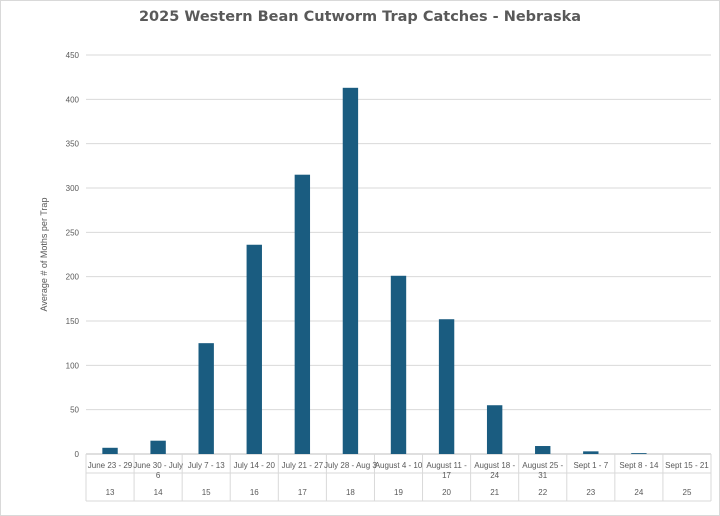  What do you see at coordinates (44, 255) in the screenshot?
I see `y-axis-title: Average # of Moths per Trap` at bounding box center [44, 255].